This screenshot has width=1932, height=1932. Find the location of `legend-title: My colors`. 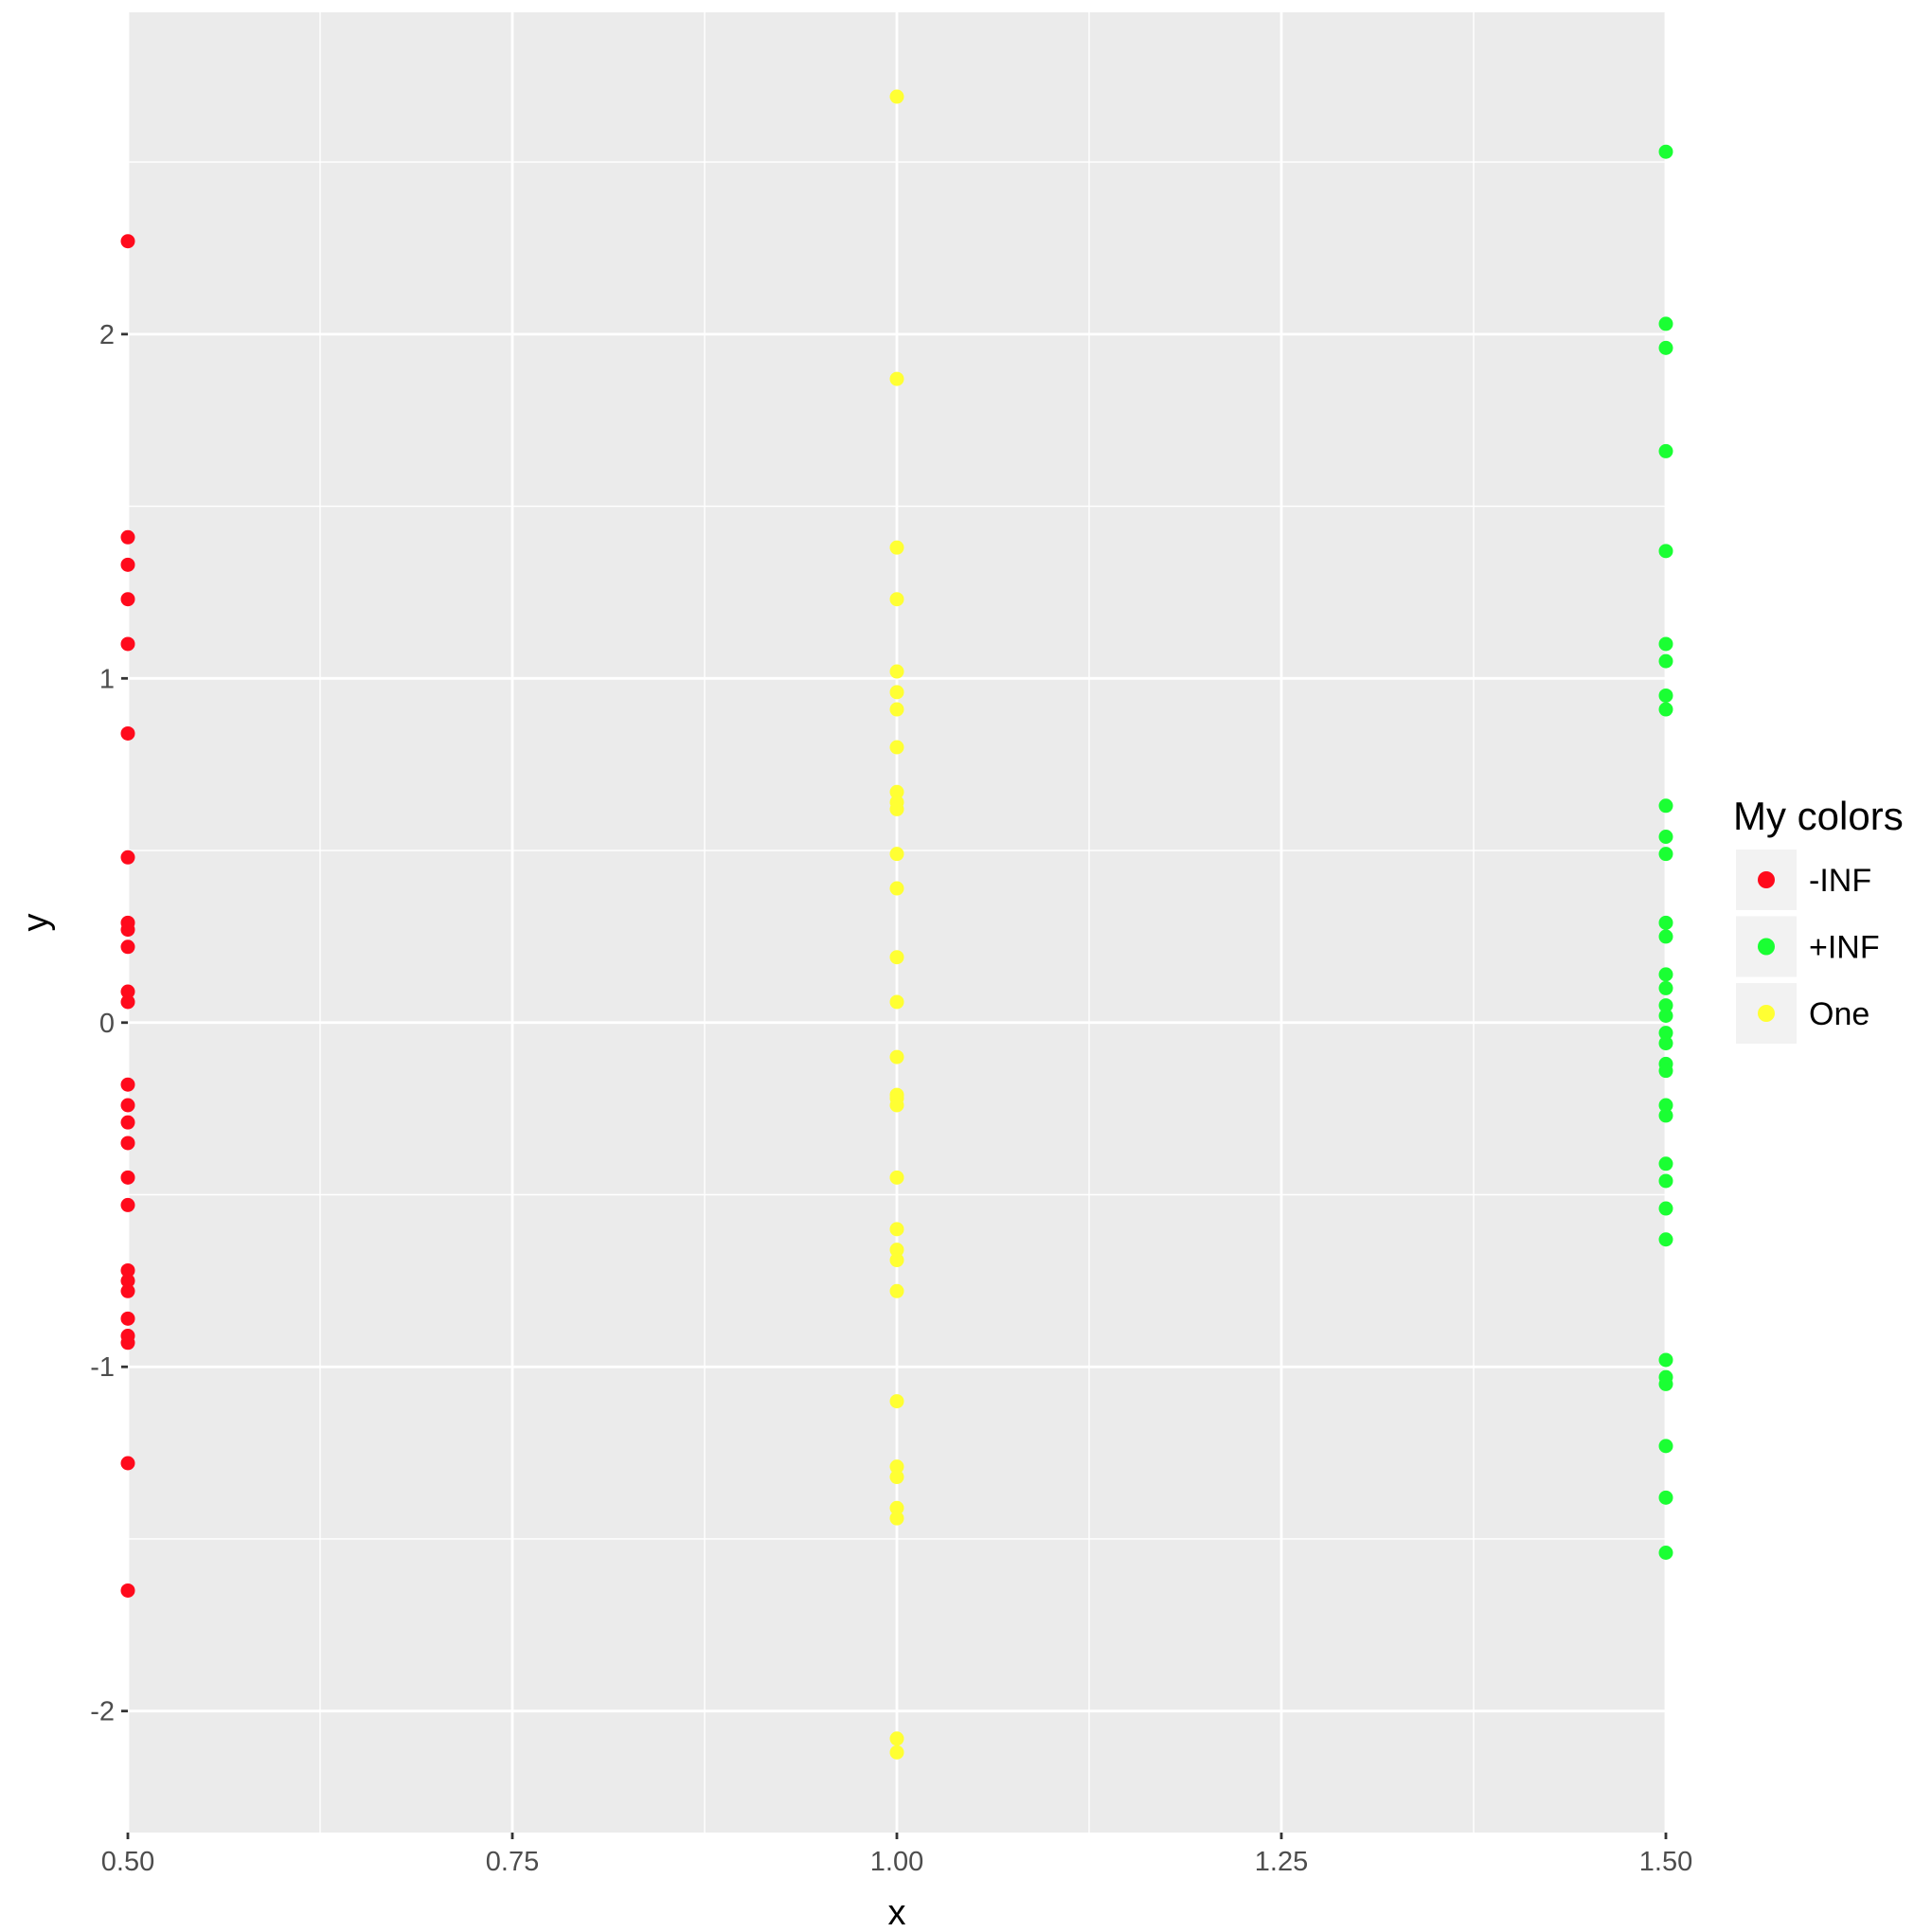

legend-title: My colors is located at coordinates (1818, 816).